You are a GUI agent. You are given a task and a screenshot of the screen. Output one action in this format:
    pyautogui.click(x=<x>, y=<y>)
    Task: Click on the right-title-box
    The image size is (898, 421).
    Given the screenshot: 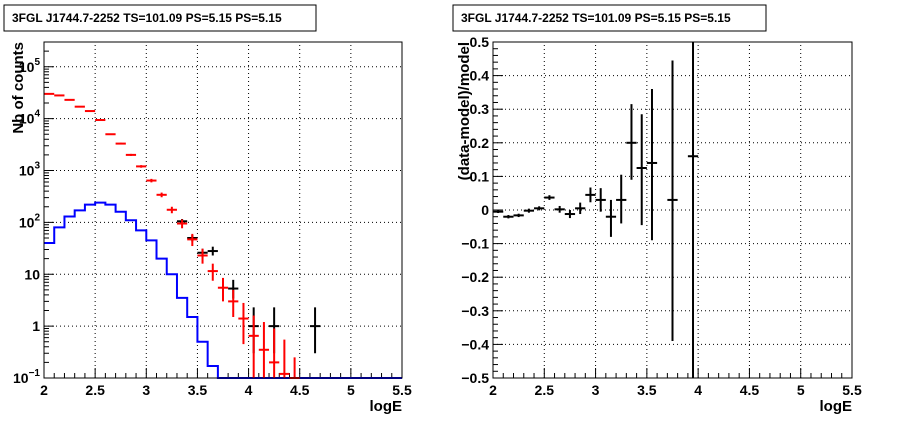 What is the action you would take?
    pyautogui.click(x=609, y=18)
    